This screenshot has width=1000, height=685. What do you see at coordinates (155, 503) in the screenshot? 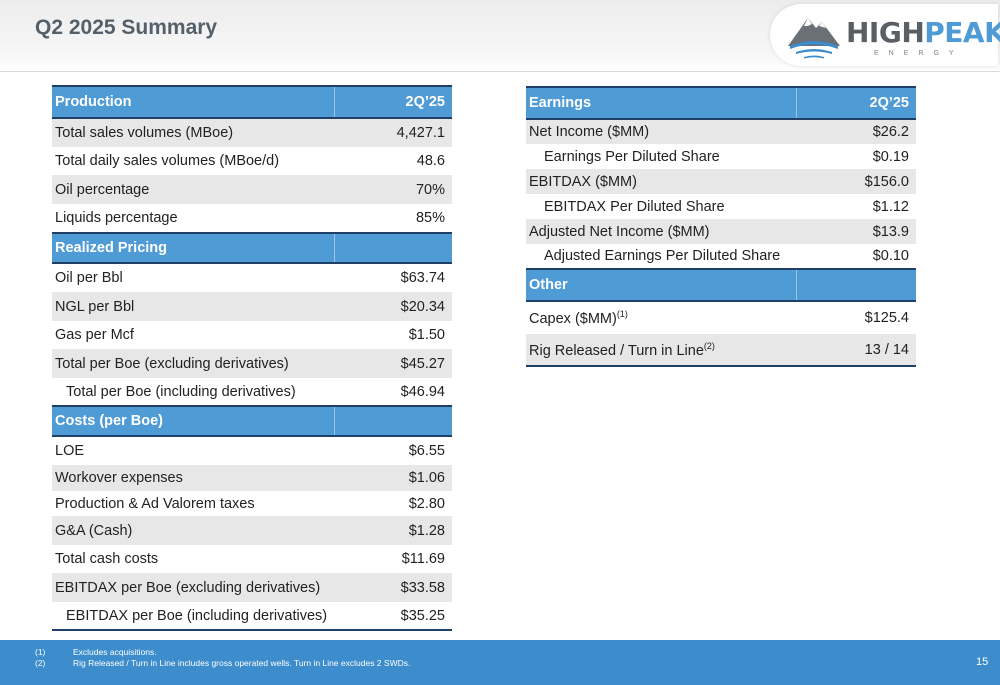
I see `row-label: Production & Ad Valorem taxes` at bounding box center [155, 503].